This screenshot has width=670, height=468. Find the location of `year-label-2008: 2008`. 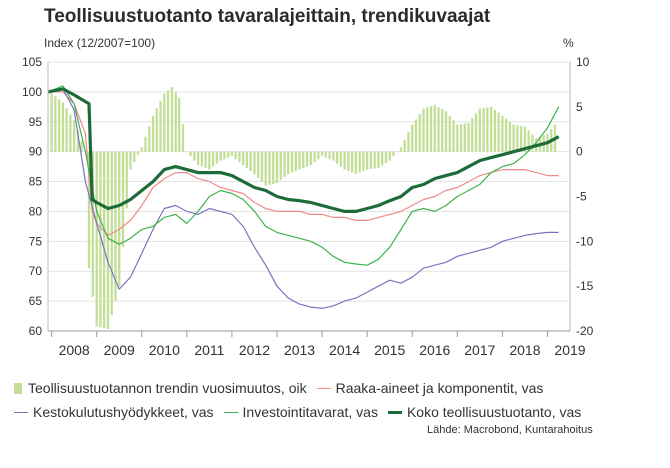

year-label-2008: 2008 is located at coordinates (74, 350).